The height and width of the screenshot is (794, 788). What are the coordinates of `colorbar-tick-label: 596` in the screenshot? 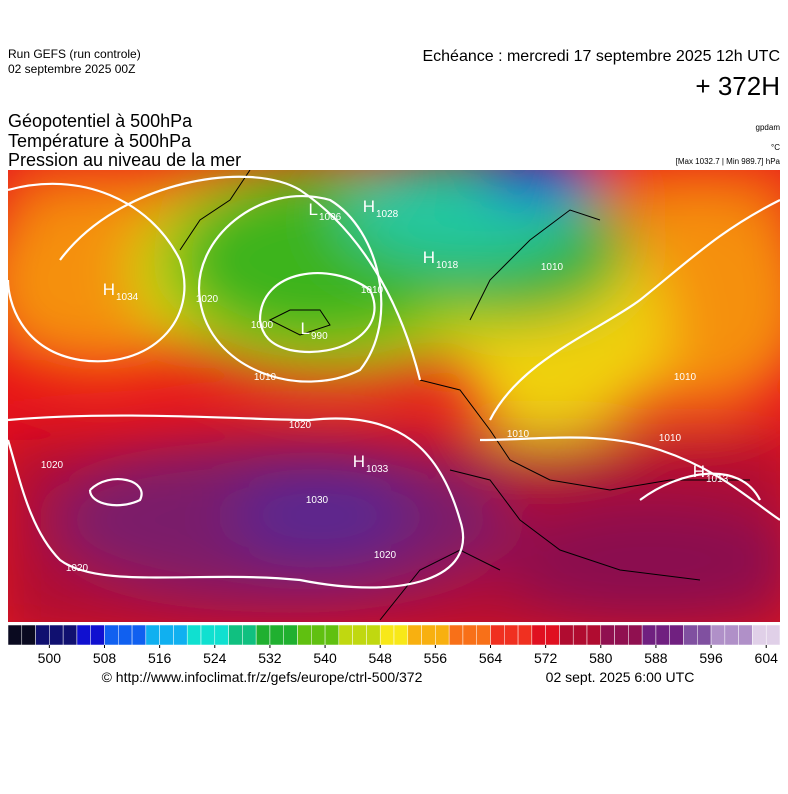 It's located at (711, 658).